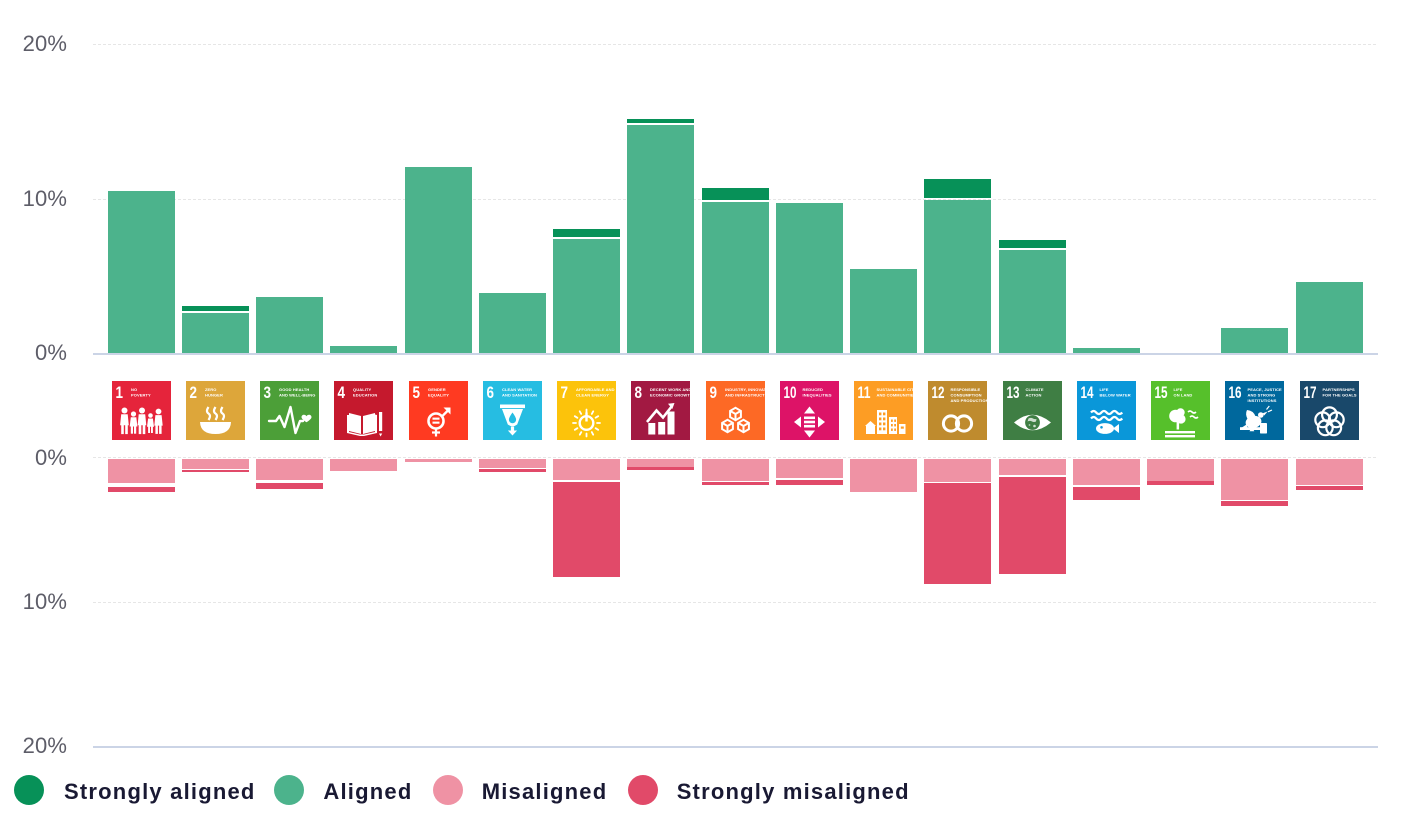 The width and height of the screenshot is (1416, 828). What do you see at coordinates (211, 389) in the screenshot?
I see `svg-text: ZERO` at bounding box center [211, 389].